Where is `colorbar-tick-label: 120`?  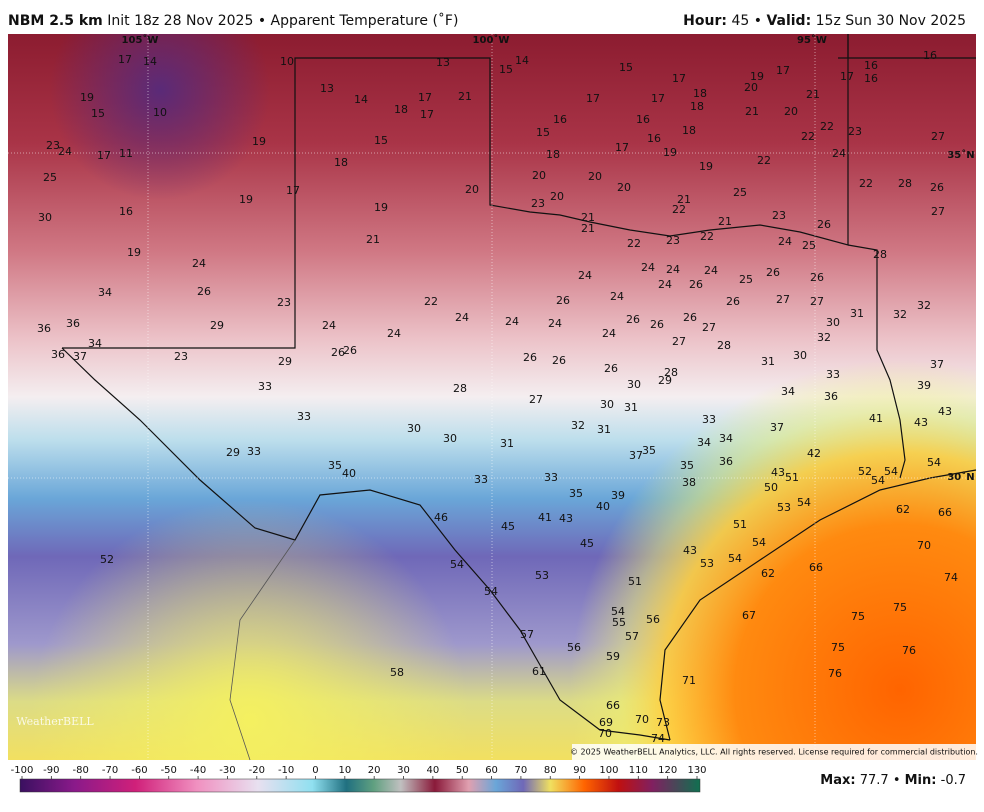 colorbar-tick-label: 120 is located at coordinates (667, 770).